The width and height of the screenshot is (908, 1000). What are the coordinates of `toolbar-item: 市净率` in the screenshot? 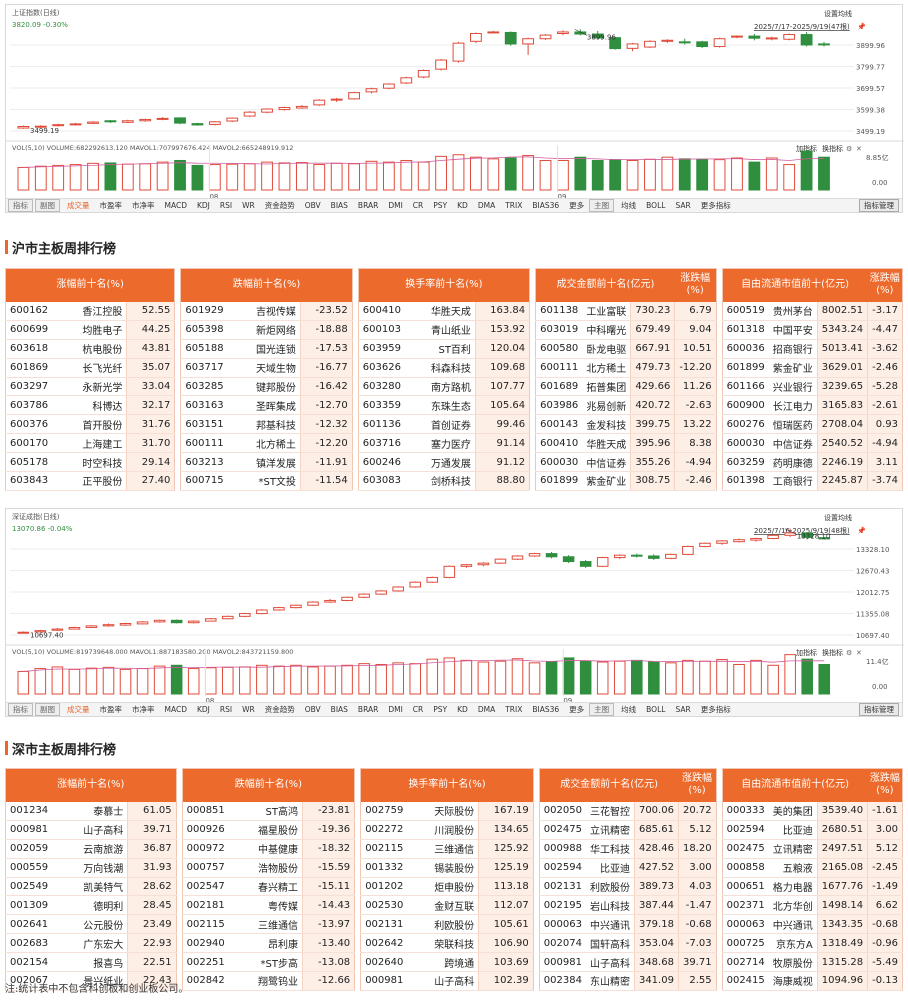 It's located at (143, 205).